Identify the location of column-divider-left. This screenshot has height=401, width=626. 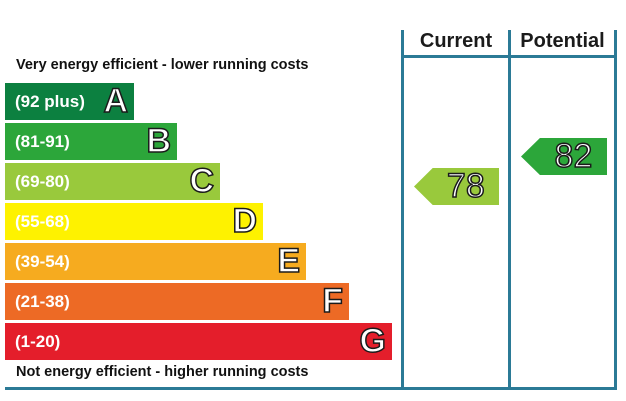
(402, 210).